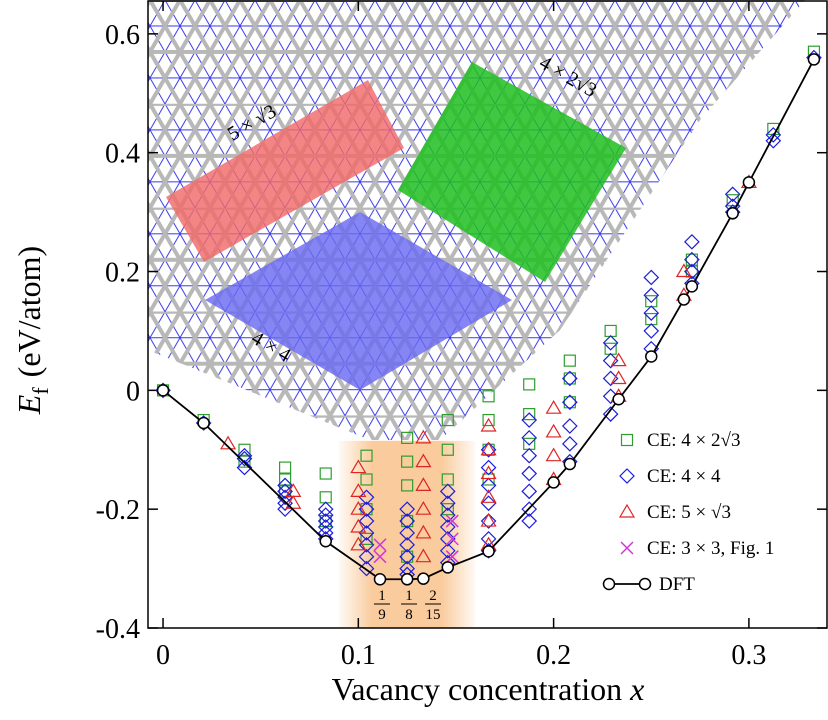 The image size is (828, 720). Describe the element at coordinates (748, 655) in the screenshot. I see `x-tick-label: 0.3` at that location.